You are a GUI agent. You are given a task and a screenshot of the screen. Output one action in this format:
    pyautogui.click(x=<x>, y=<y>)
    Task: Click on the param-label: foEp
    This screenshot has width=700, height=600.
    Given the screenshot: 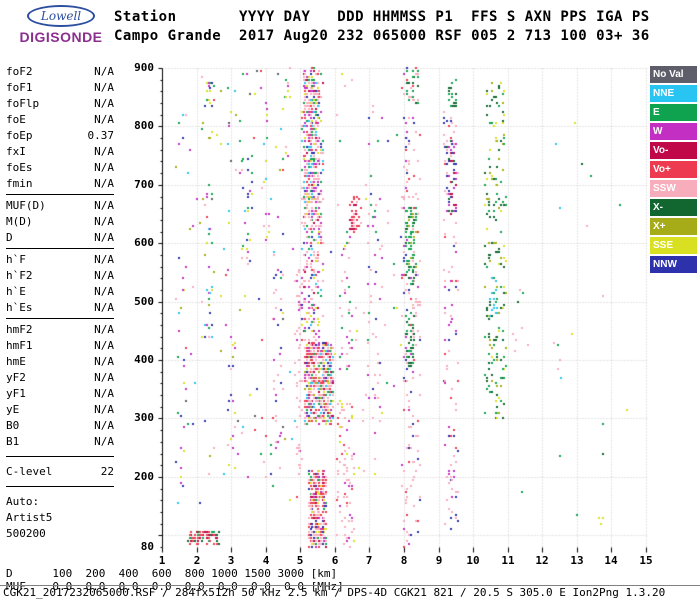 What is the action you would take?
    pyautogui.click(x=19, y=135)
    